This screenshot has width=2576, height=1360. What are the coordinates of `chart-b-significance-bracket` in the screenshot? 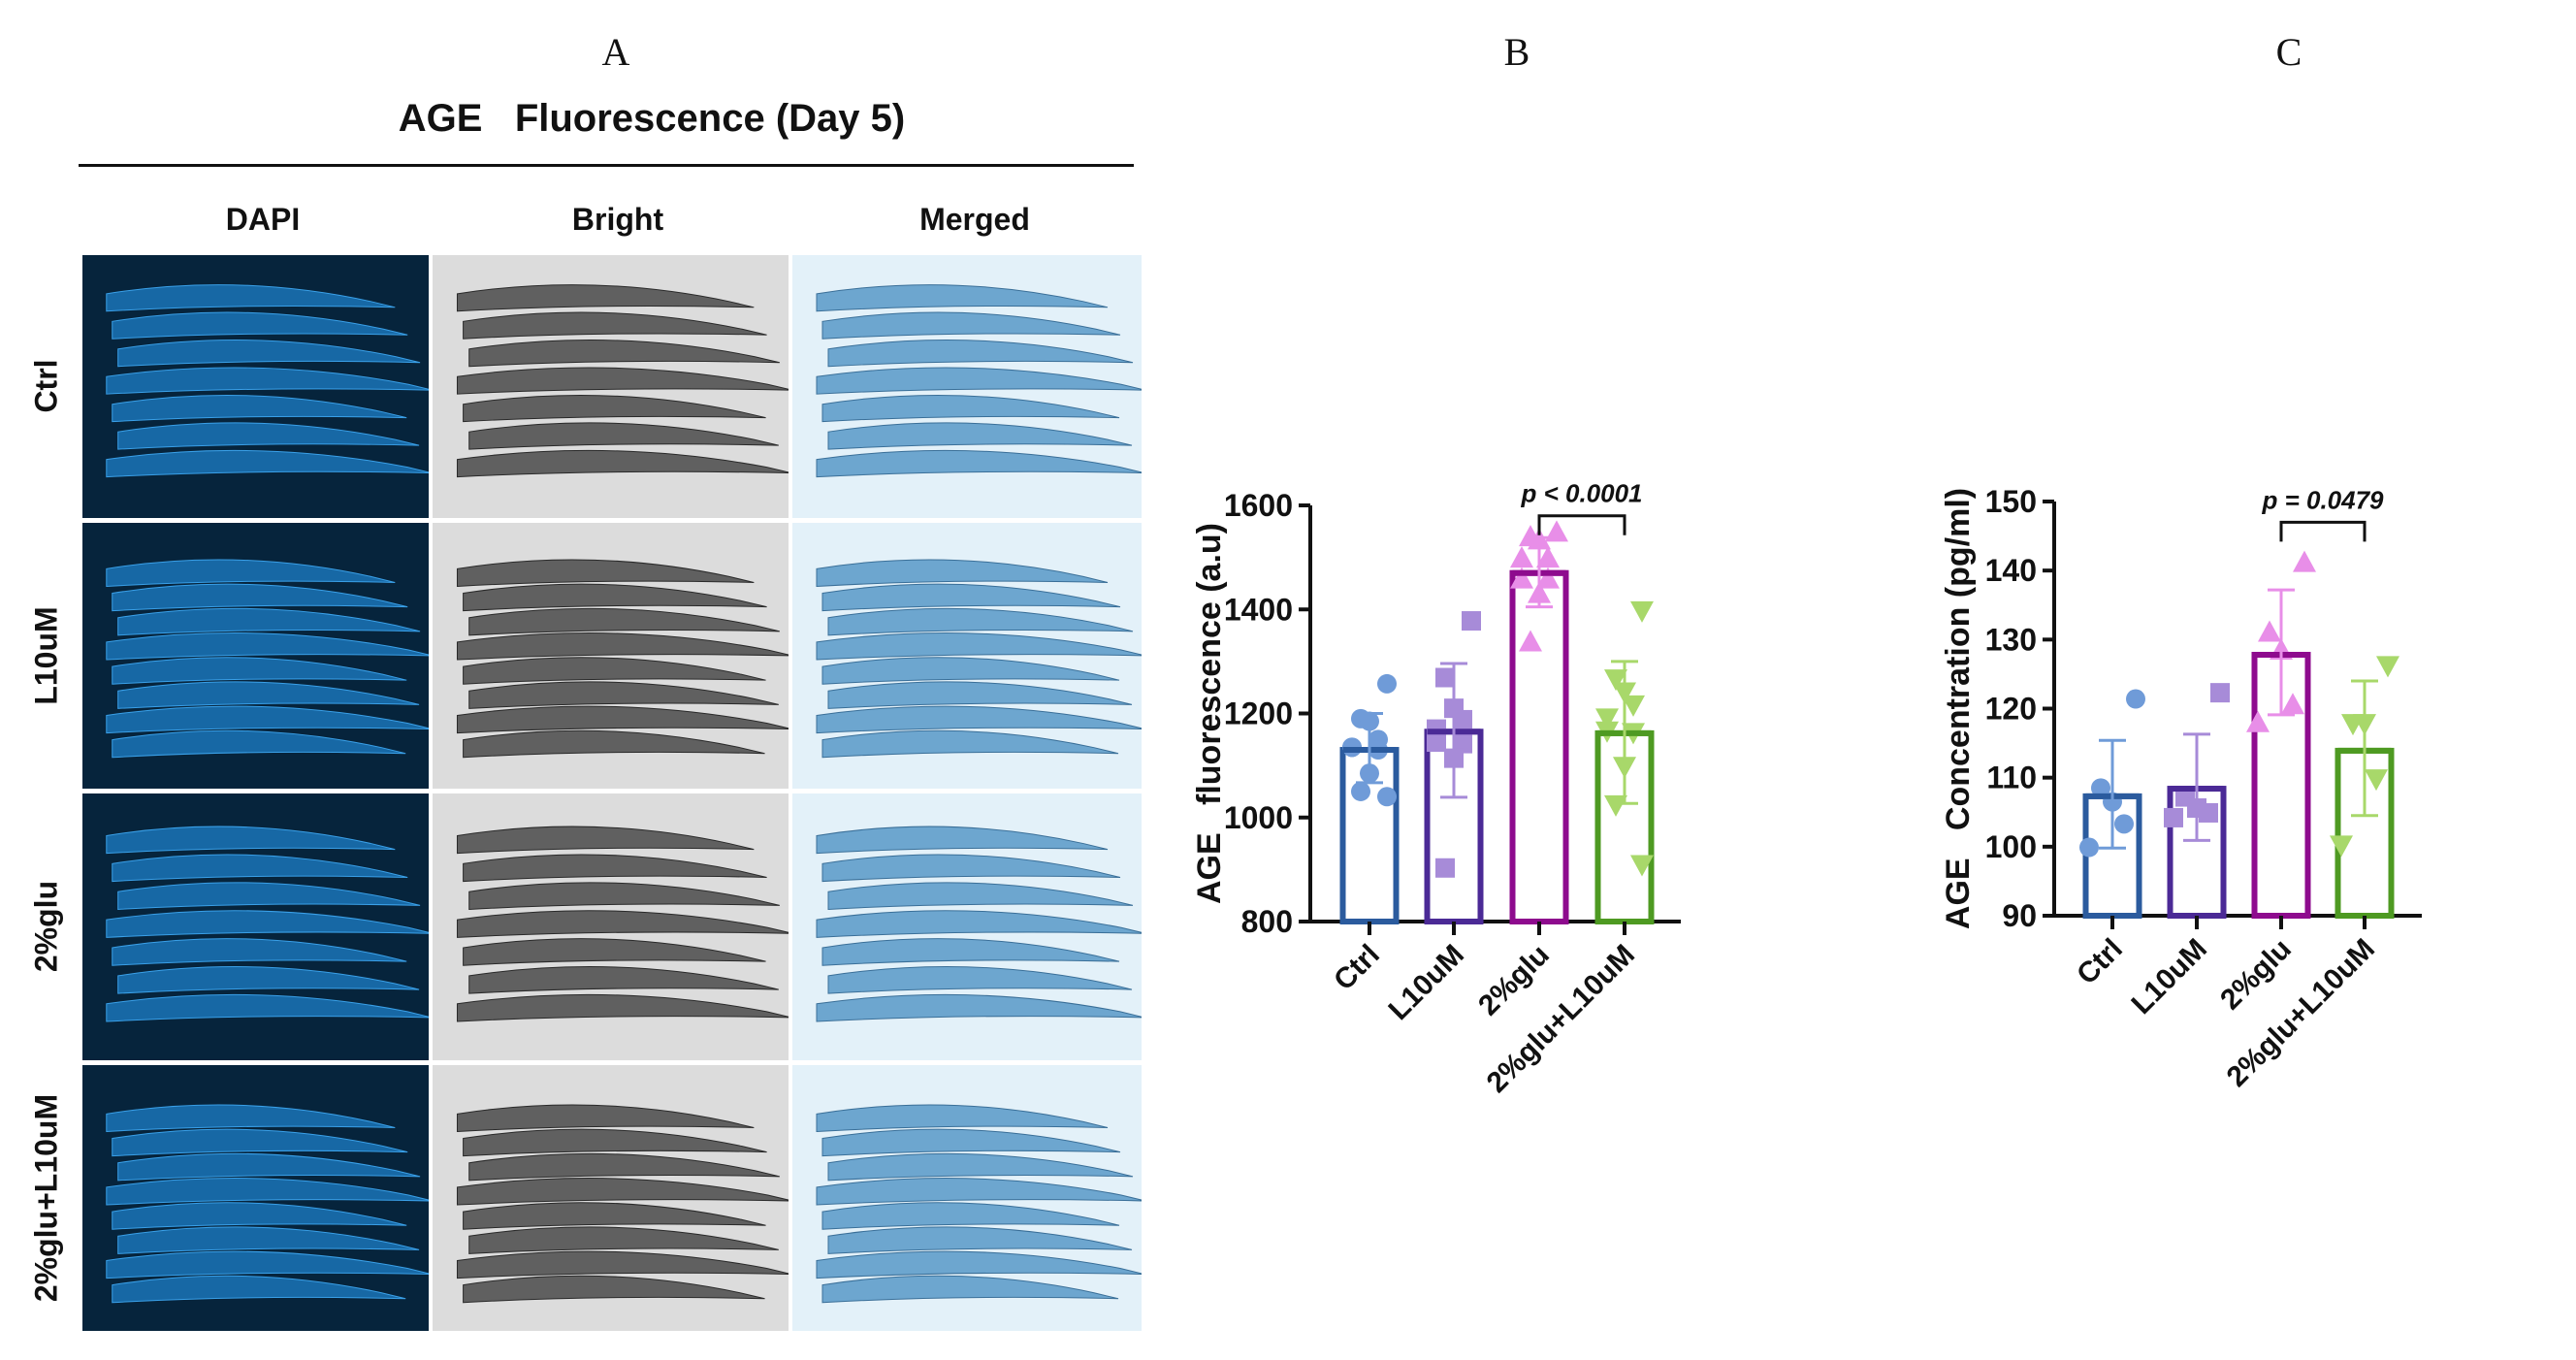 It's located at (1581, 524).